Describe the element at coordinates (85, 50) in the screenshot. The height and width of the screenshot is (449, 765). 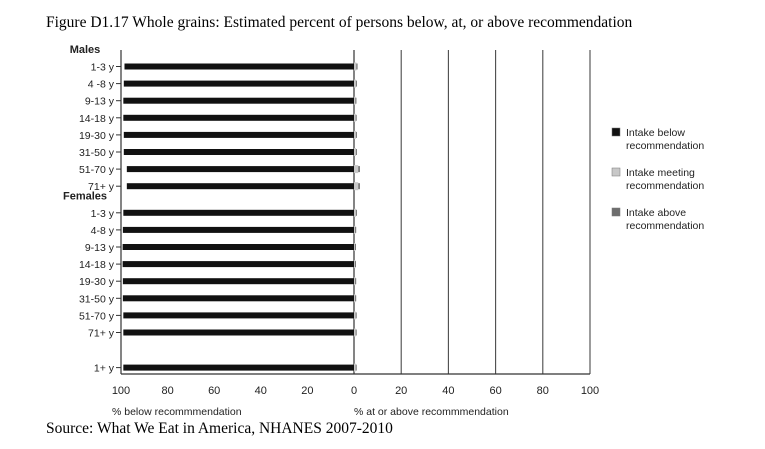
I see `group-label: Males` at that location.